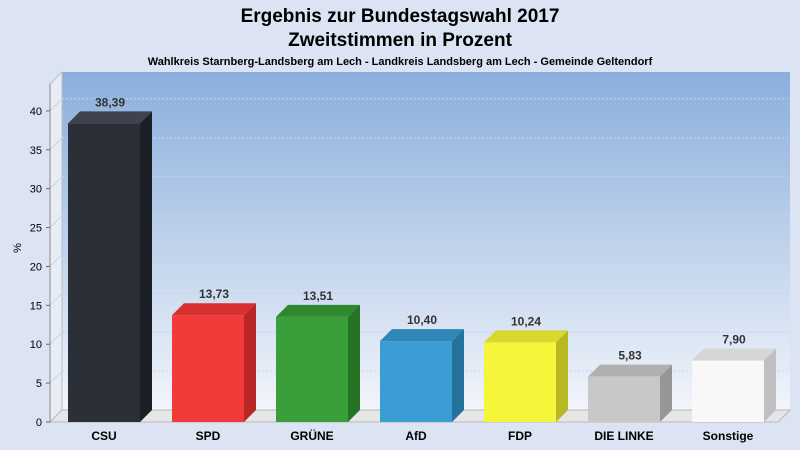 Image resolution: width=800 pixels, height=450 pixels. What do you see at coordinates (208, 436) in the screenshot?
I see `x-tick-label: SPD` at bounding box center [208, 436].